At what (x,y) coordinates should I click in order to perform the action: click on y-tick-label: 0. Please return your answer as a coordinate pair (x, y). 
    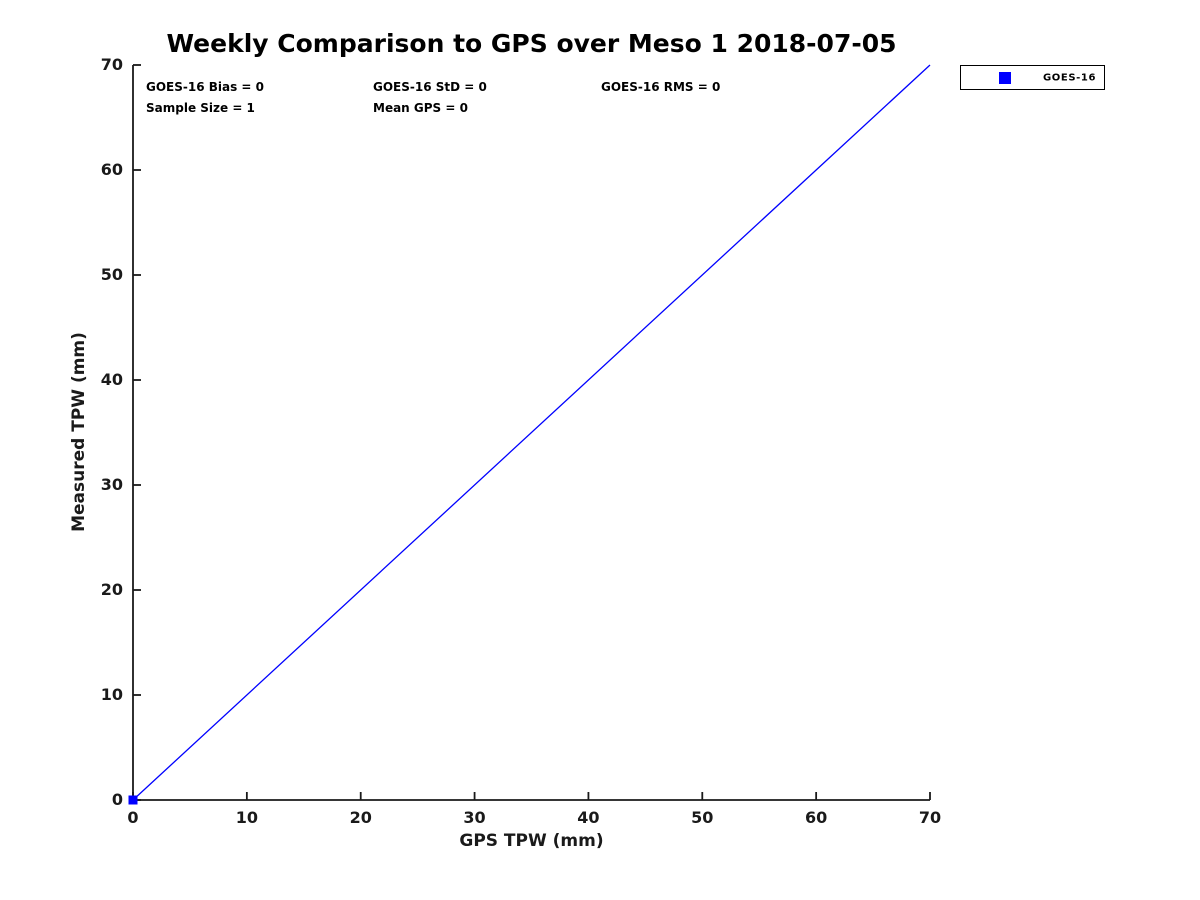
    Looking at the image, I should click on (117, 799).